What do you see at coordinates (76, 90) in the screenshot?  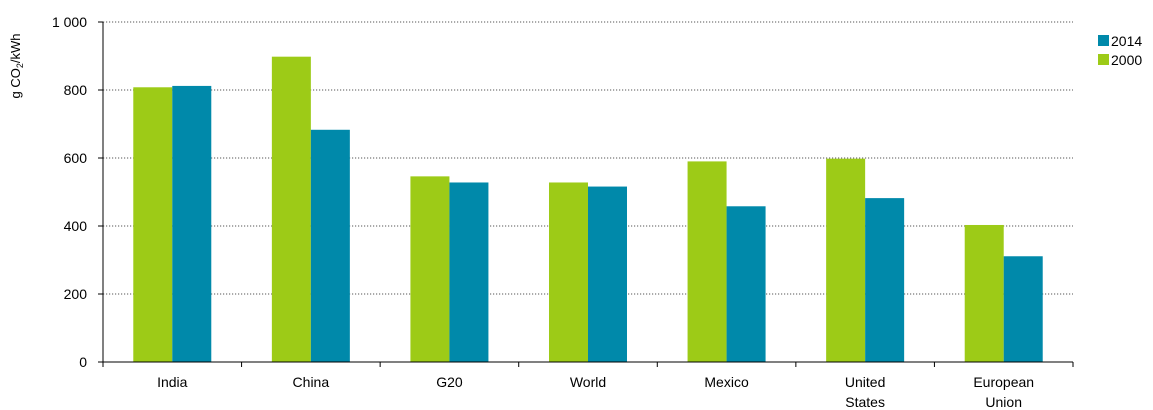 I see `y-tick-label: 800` at bounding box center [76, 90].